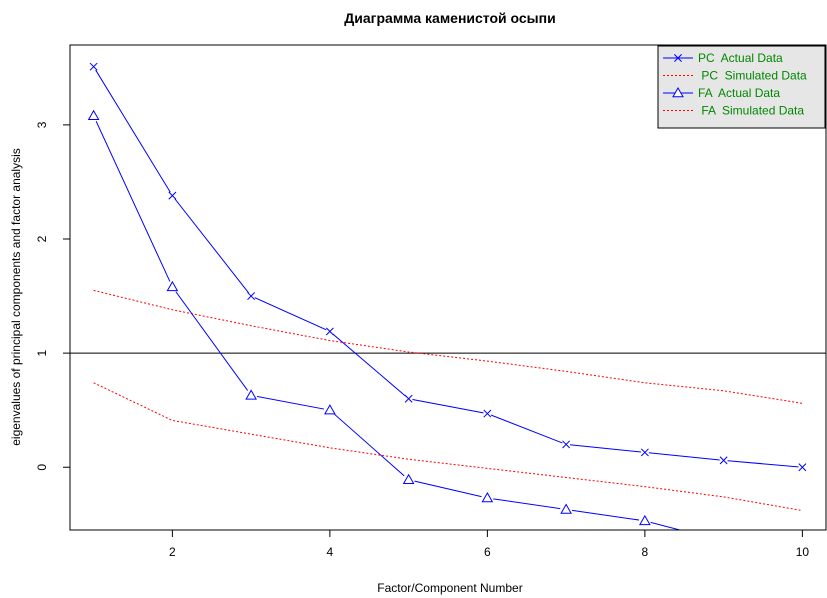 The width and height of the screenshot is (827, 598). I want to click on x-tick-label: 8, so click(645, 552).